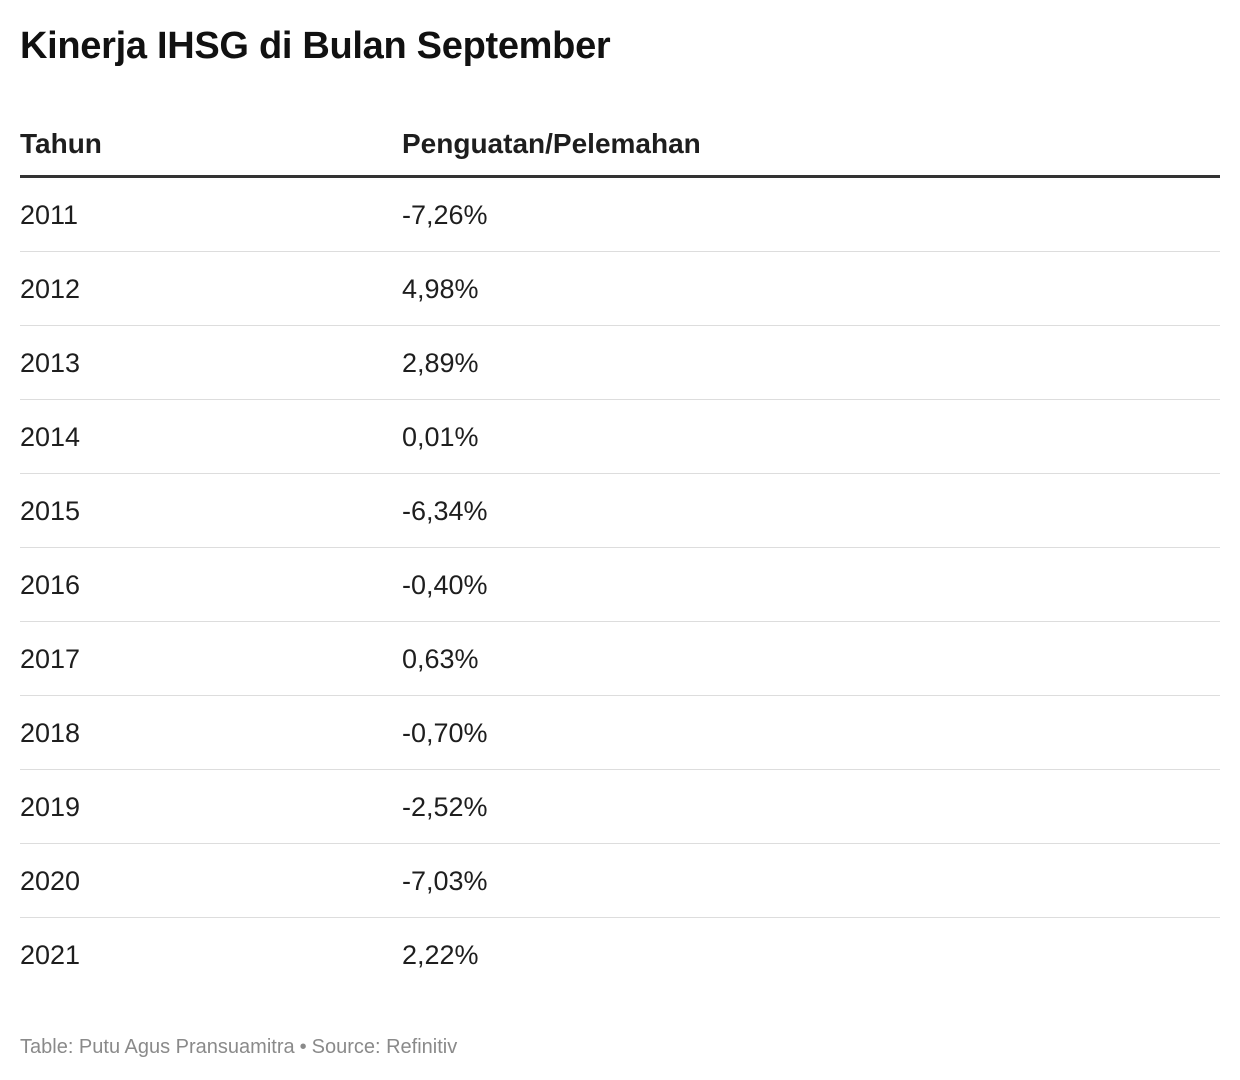 The height and width of the screenshot is (1080, 1240). Describe the element at coordinates (445, 733) in the screenshot. I see `cell-value: -0,70%` at that location.